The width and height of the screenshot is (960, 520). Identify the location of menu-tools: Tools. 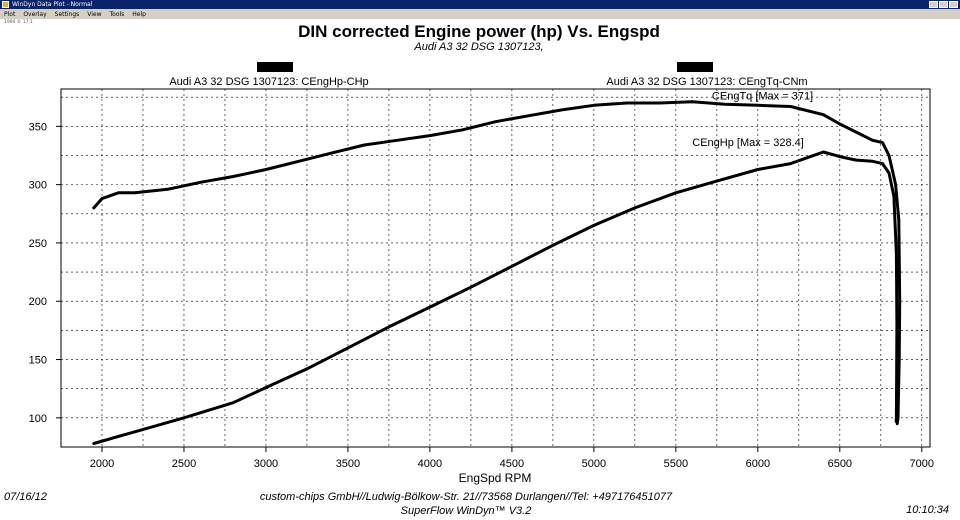
(117, 14).